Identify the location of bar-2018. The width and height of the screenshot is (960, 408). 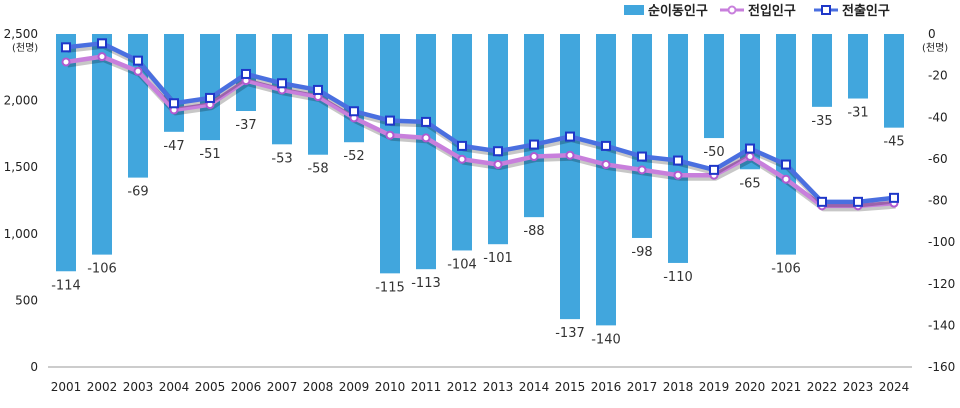
(678, 148).